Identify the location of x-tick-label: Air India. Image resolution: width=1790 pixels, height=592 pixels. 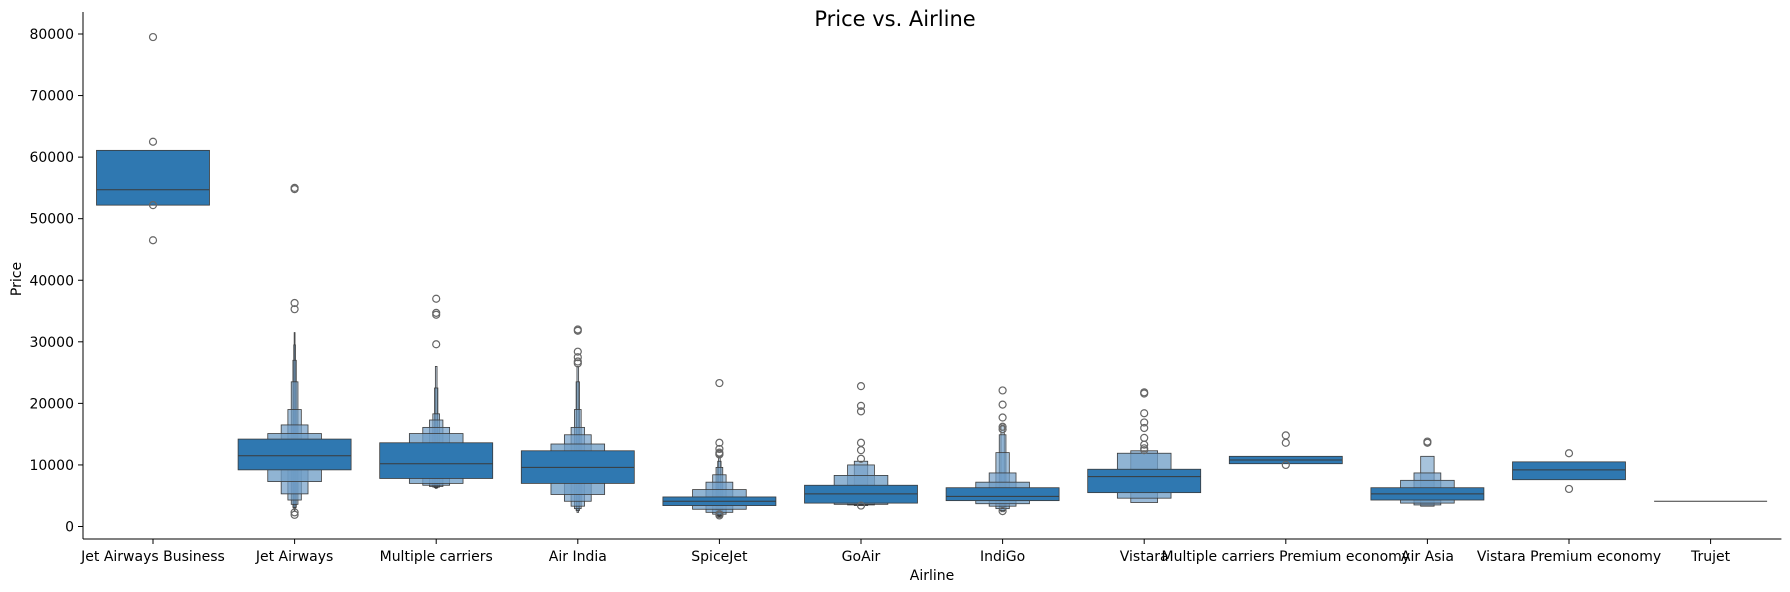
(578, 557).